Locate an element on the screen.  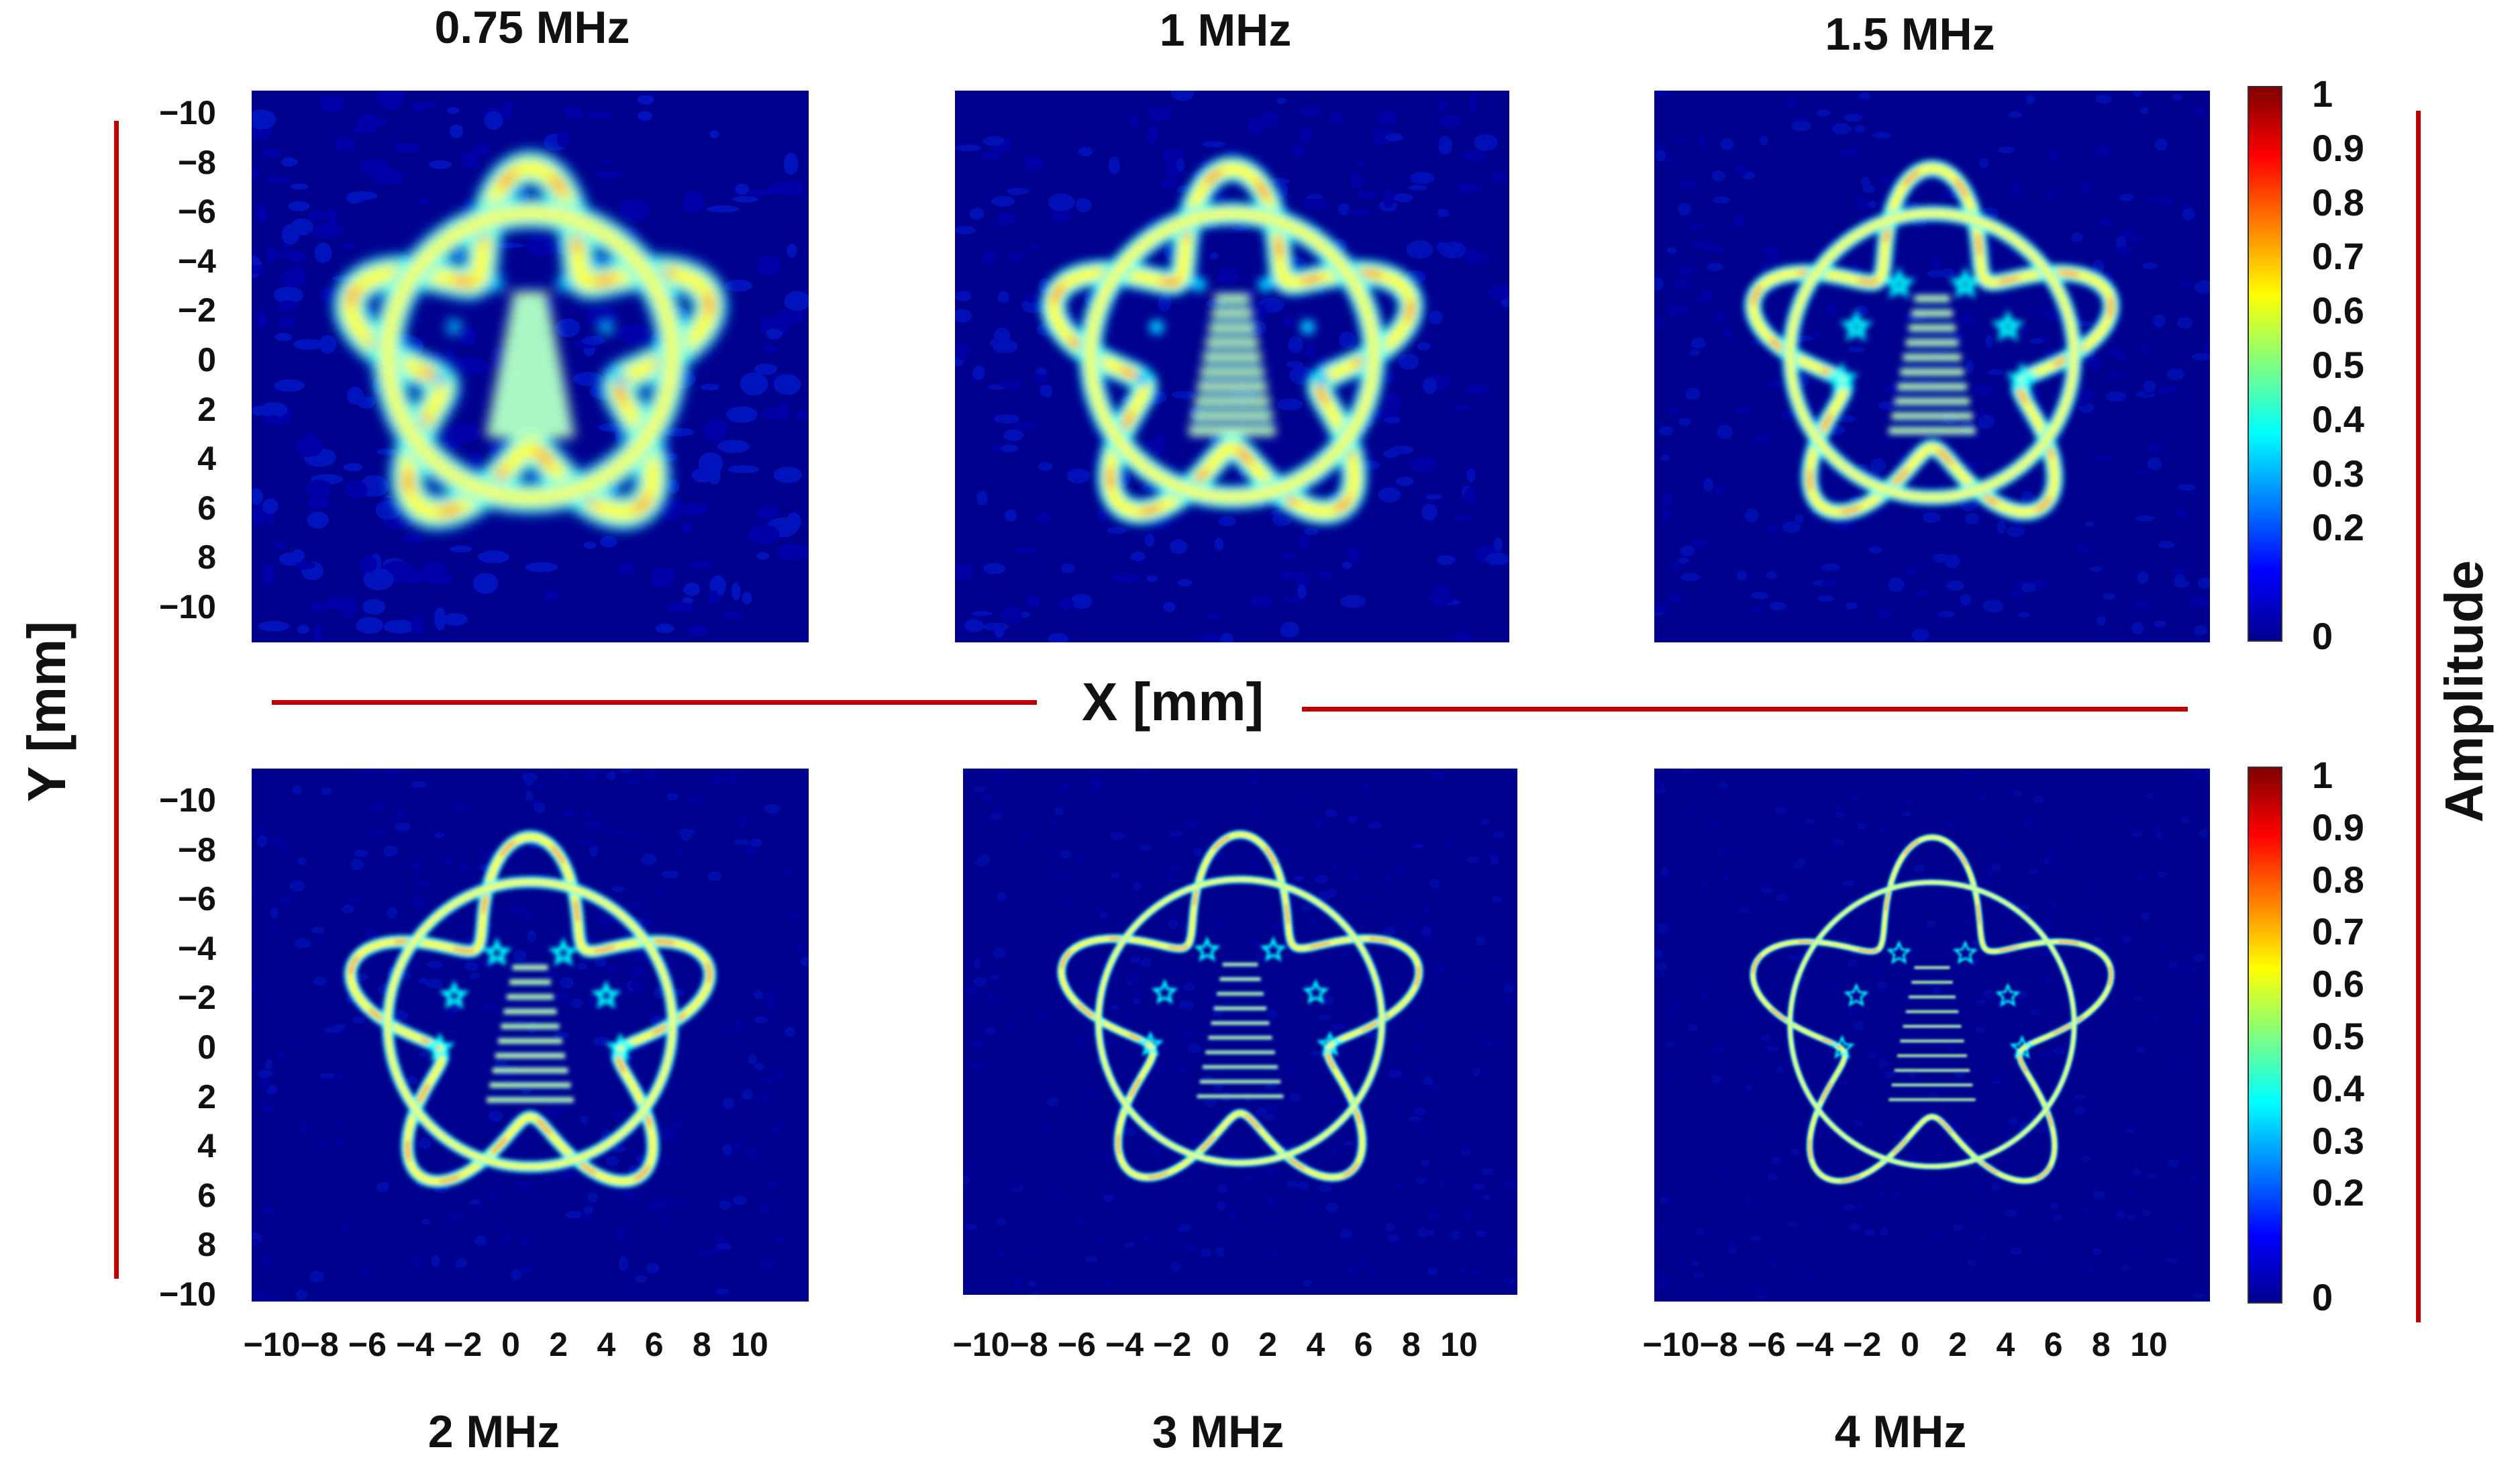
colorbar-label: Amplitude is located at coordinates (2464, 691).